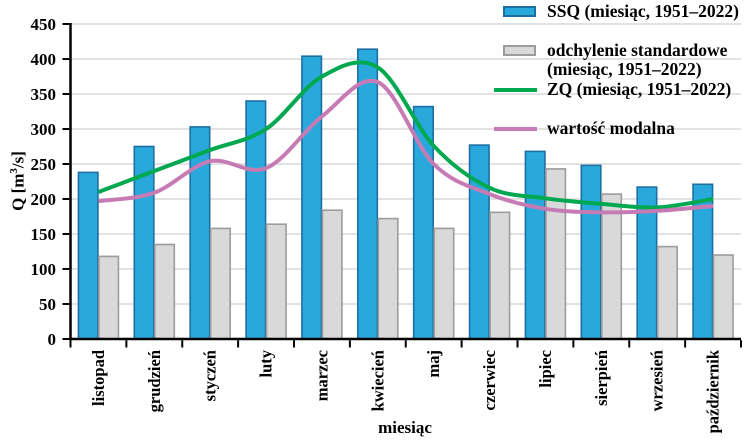  I want to click on bar-ssq-kwiecień, so click(368, 194).